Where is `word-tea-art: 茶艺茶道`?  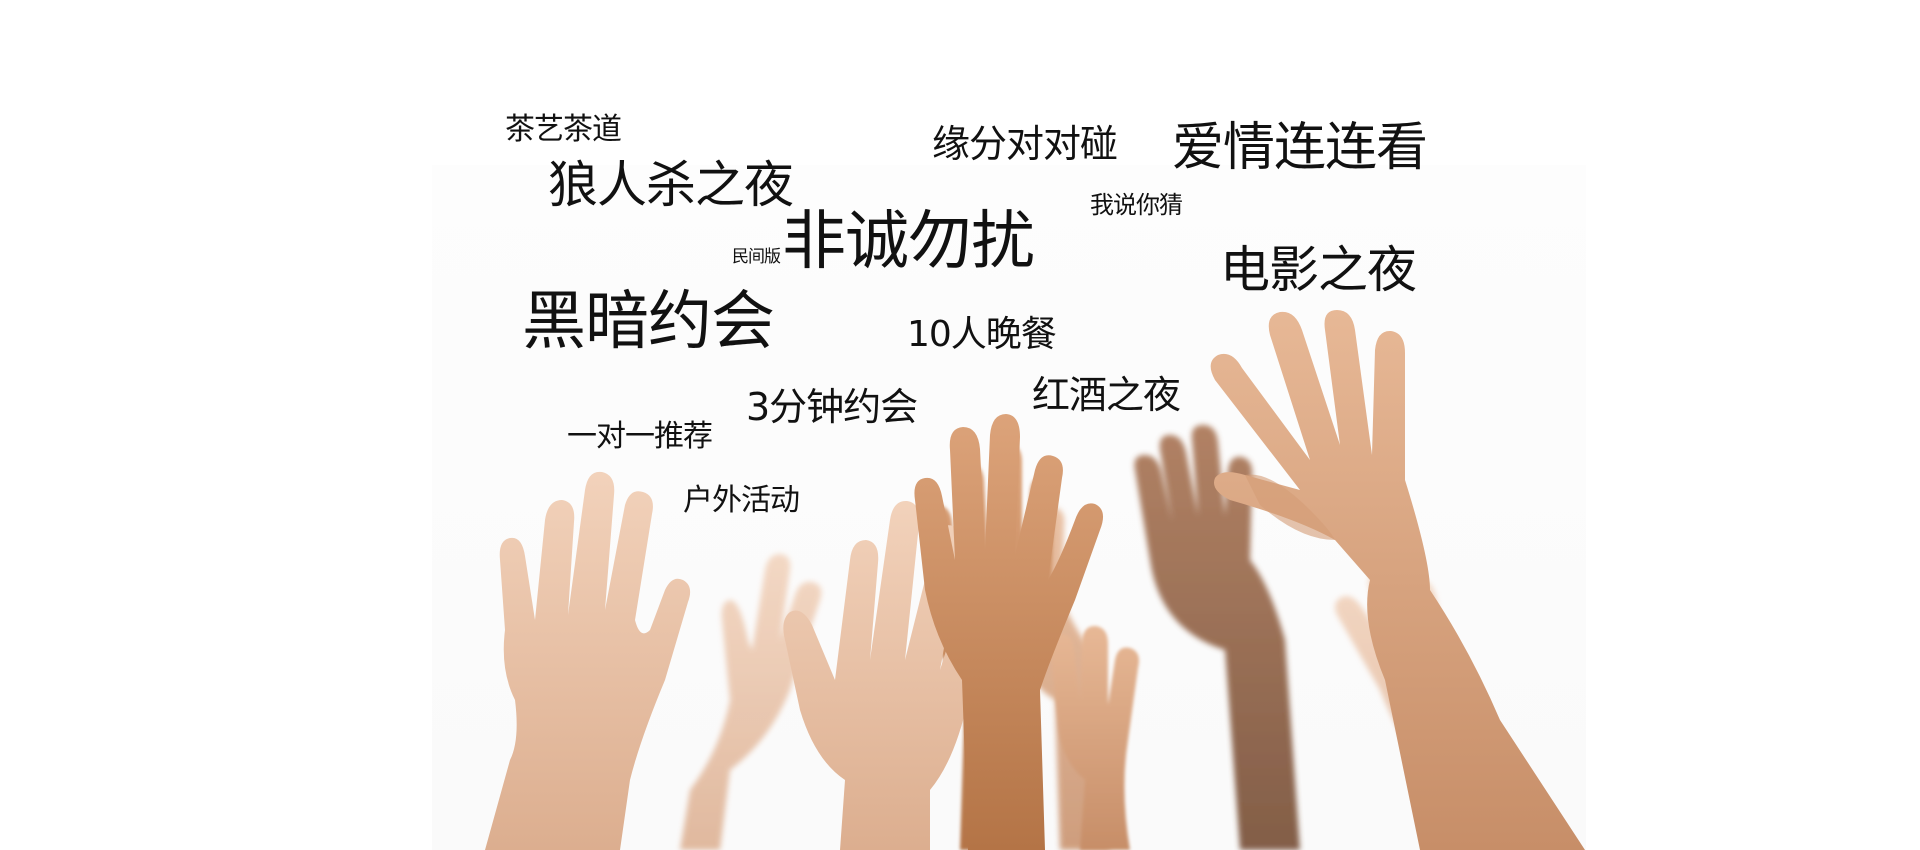 word-tea-art: 茶艺茶道 is located at coordinates (563, 129).